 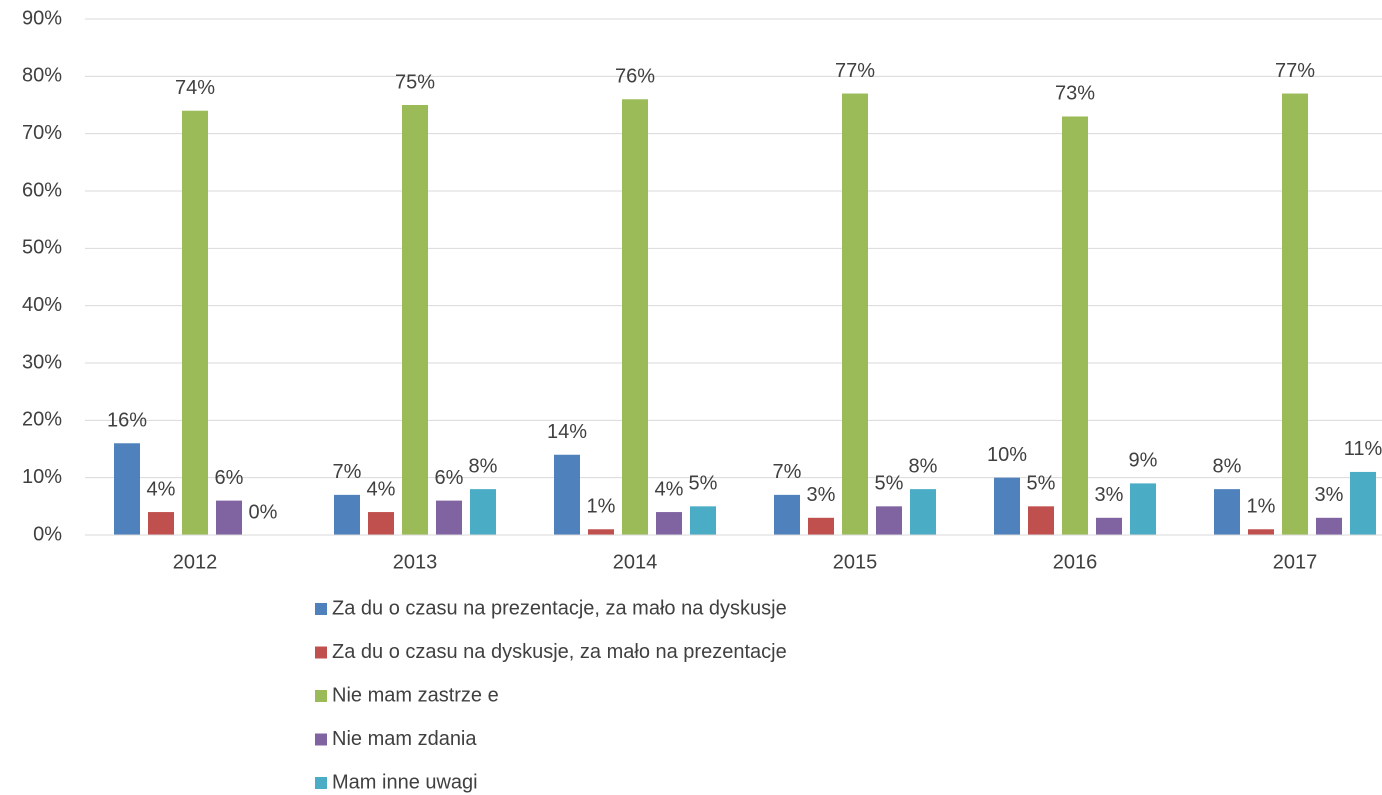 I want to click on x-tick-label: 2013, so click(x=415, y=562).